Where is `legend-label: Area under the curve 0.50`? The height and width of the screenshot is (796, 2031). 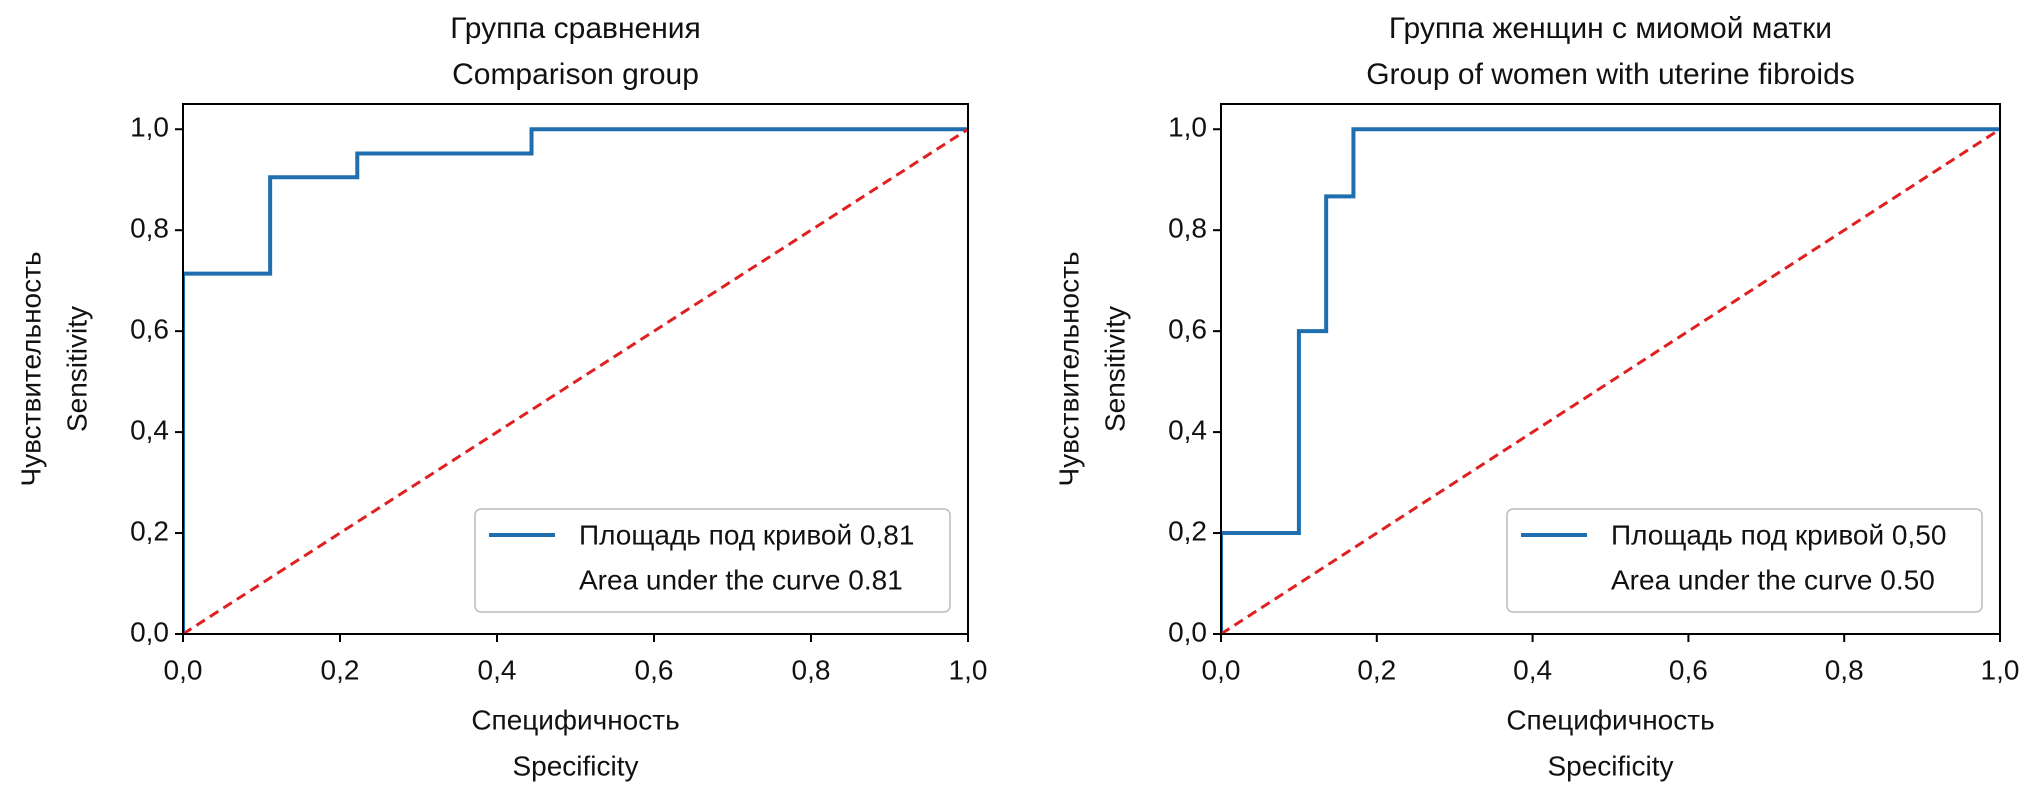 legend-label: Area under the curve 0.50 is located at coordinates (1773, 579).